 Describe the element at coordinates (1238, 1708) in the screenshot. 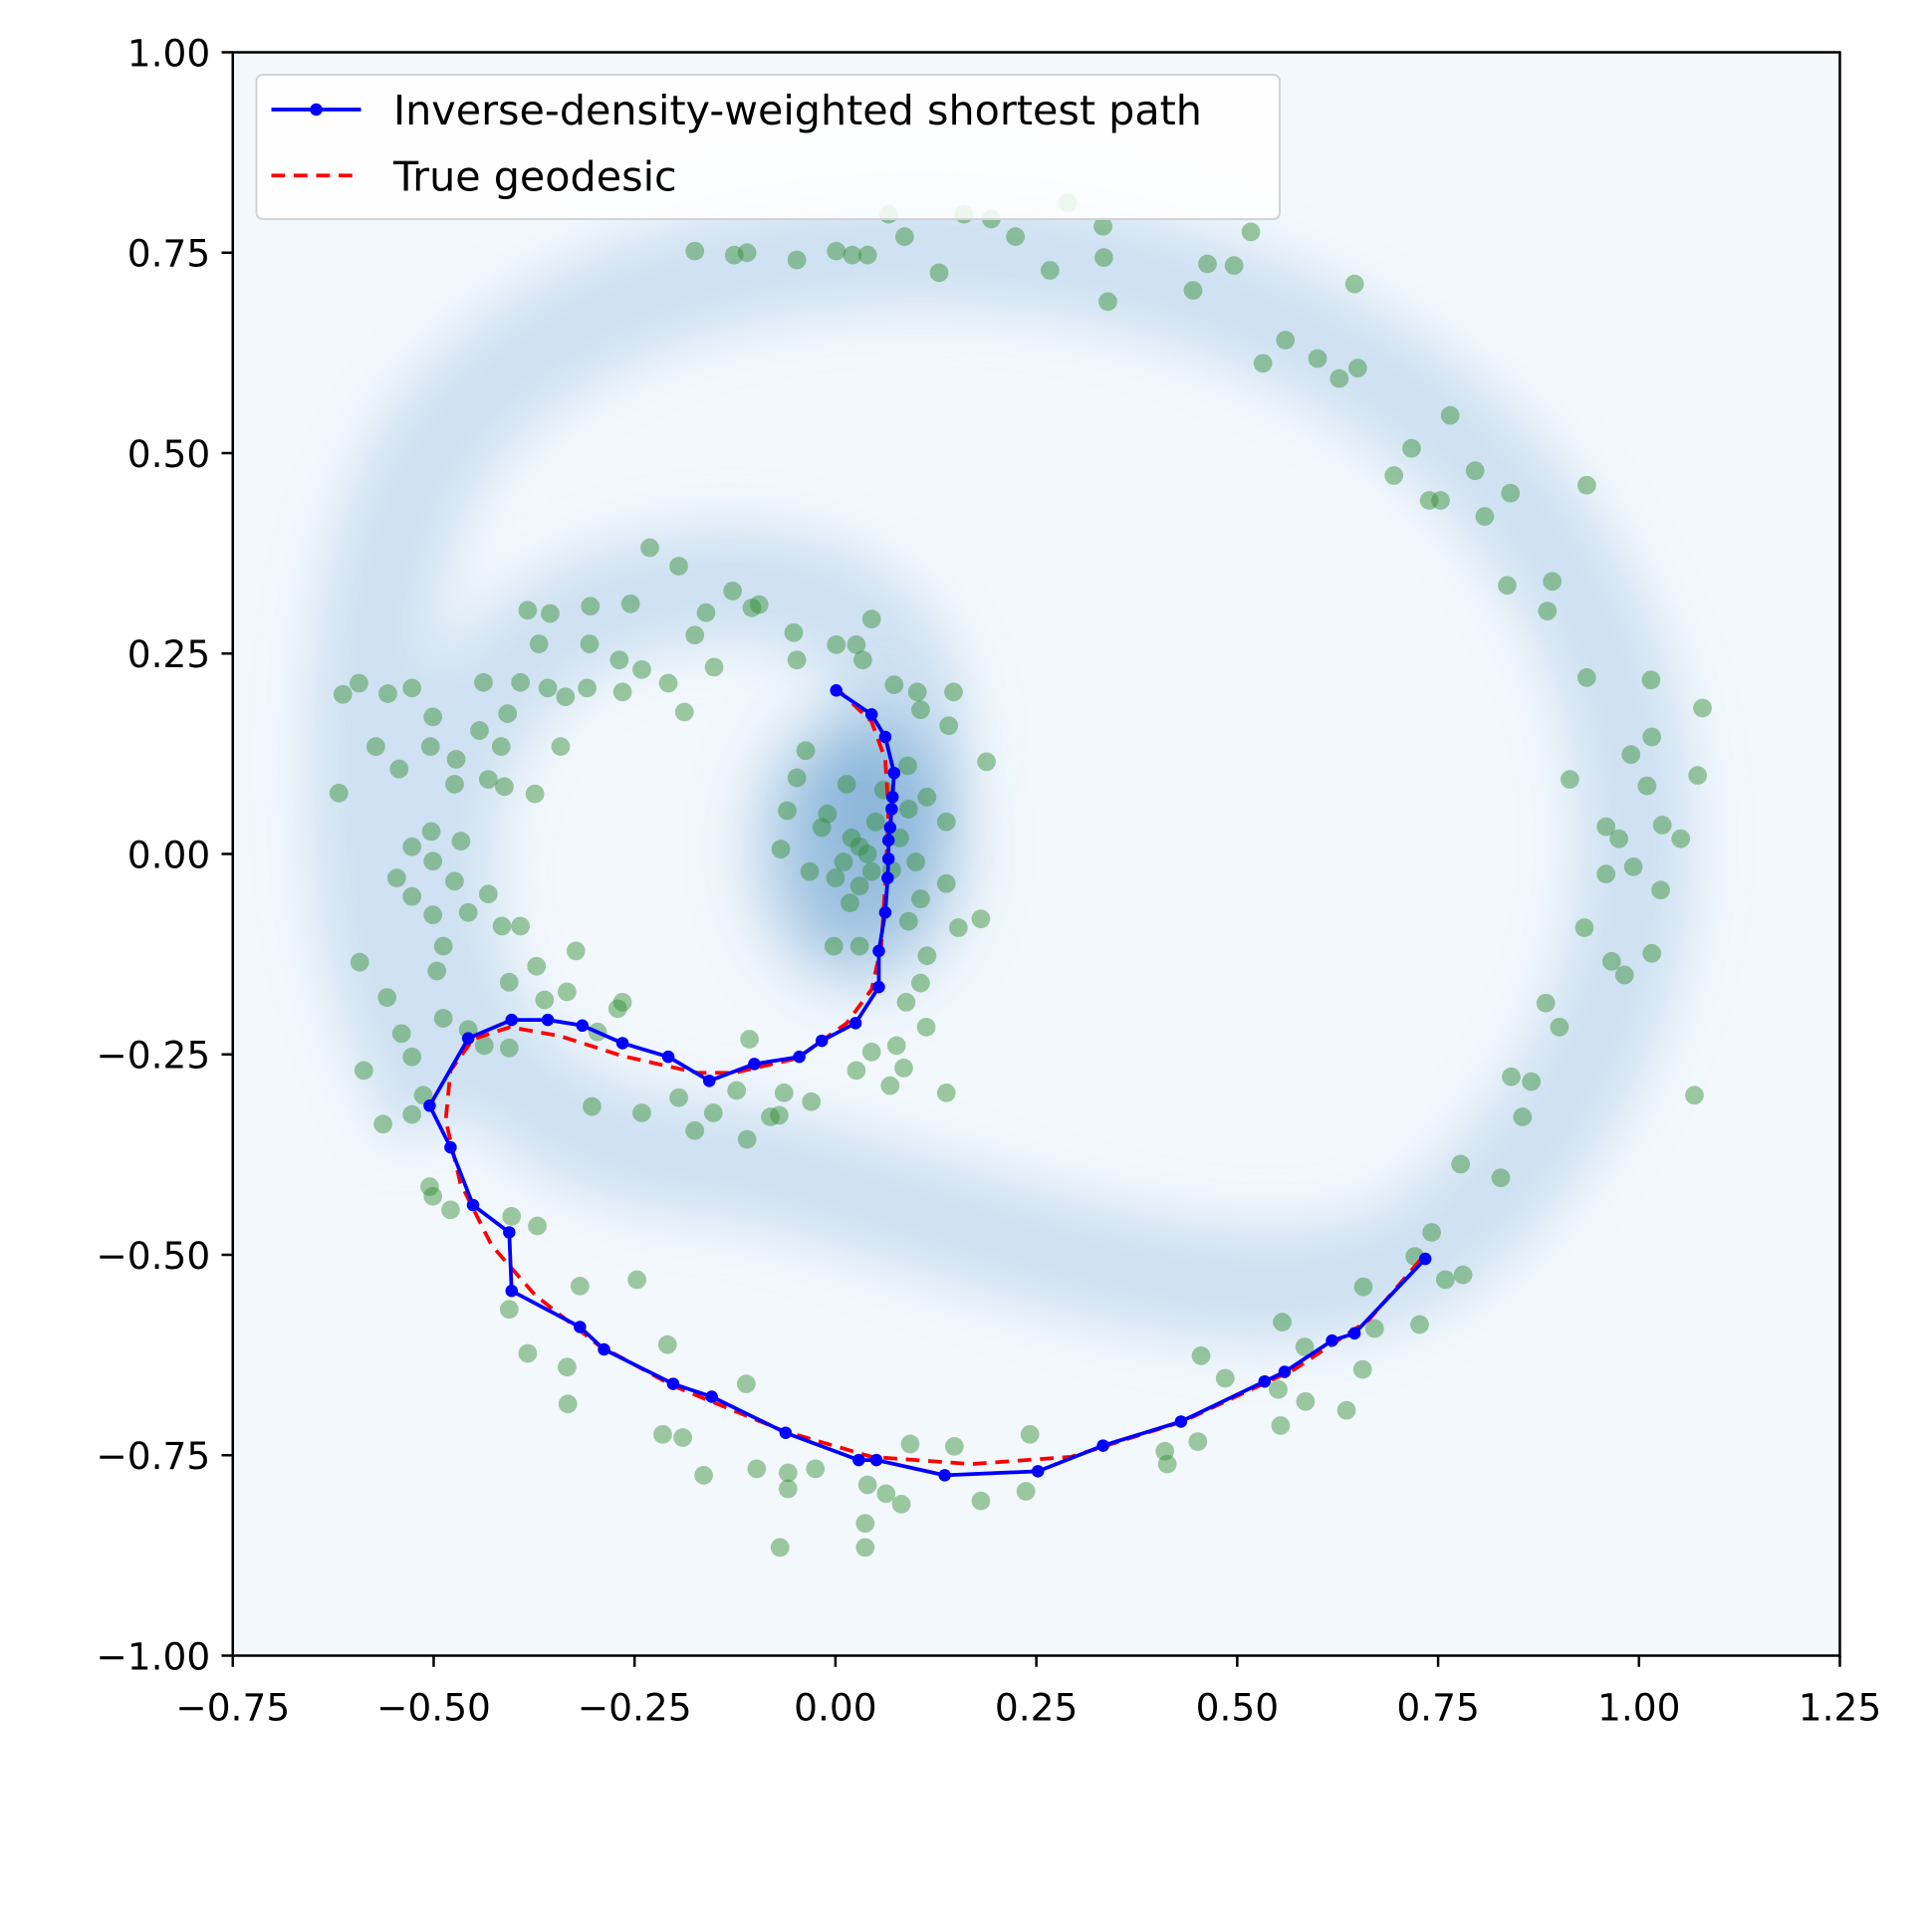

I see `x-tick-label: 0.50` at that location.